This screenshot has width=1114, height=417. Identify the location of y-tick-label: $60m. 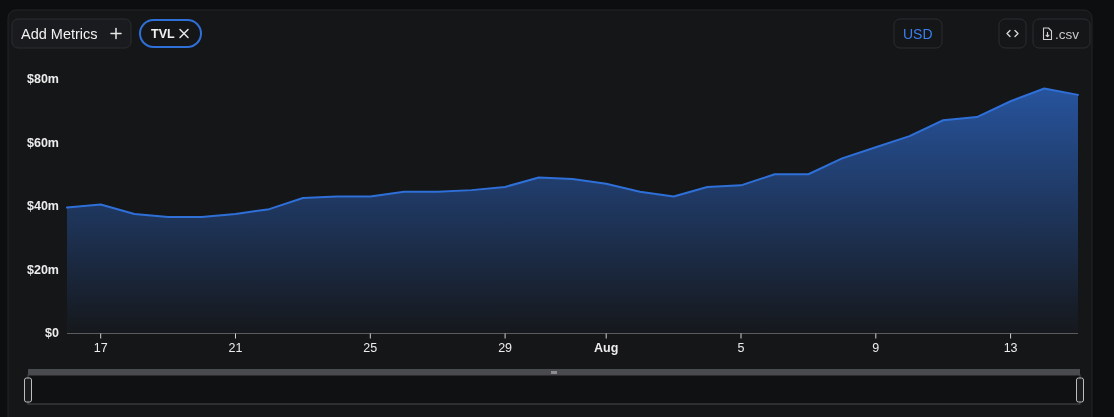
(43, 142).